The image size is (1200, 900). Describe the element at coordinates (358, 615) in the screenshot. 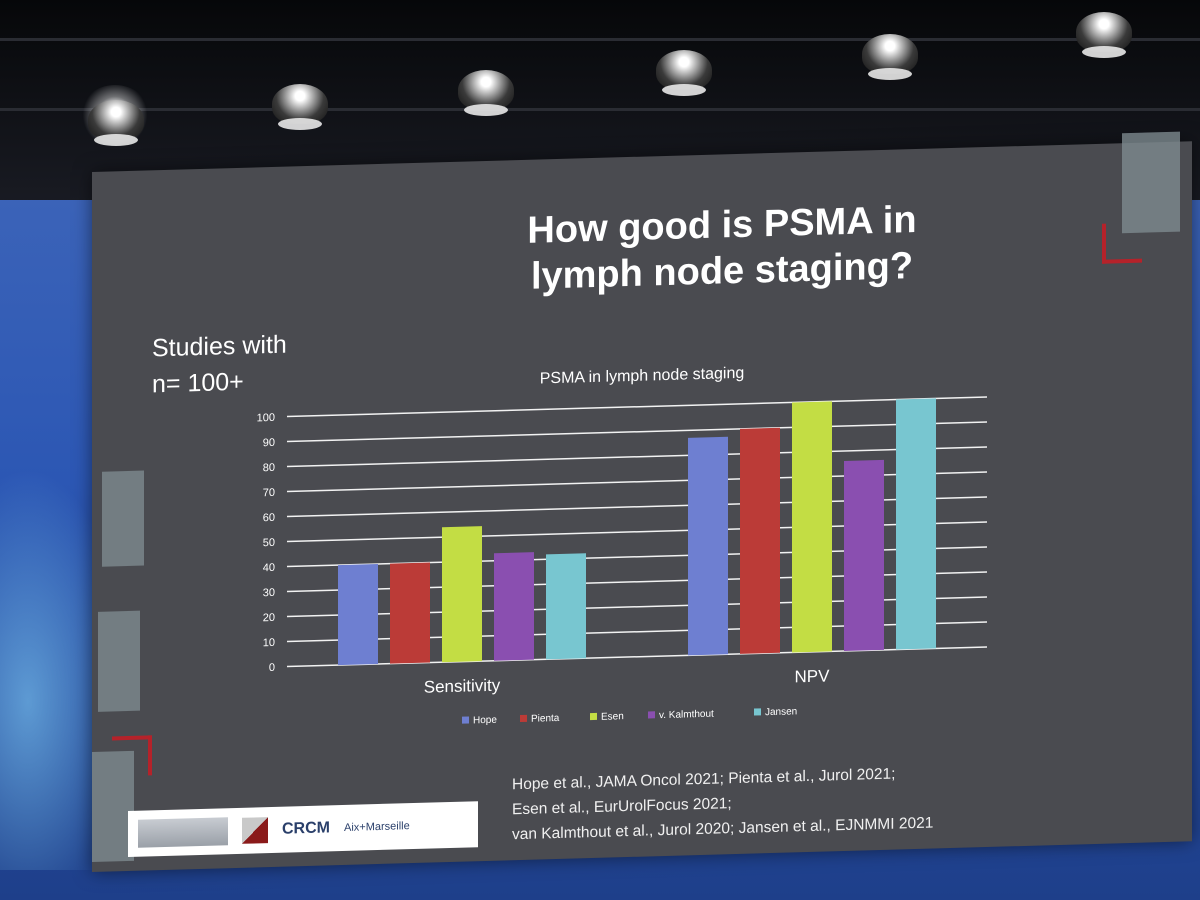

I see `bar-hope-sensitivity` at that location.